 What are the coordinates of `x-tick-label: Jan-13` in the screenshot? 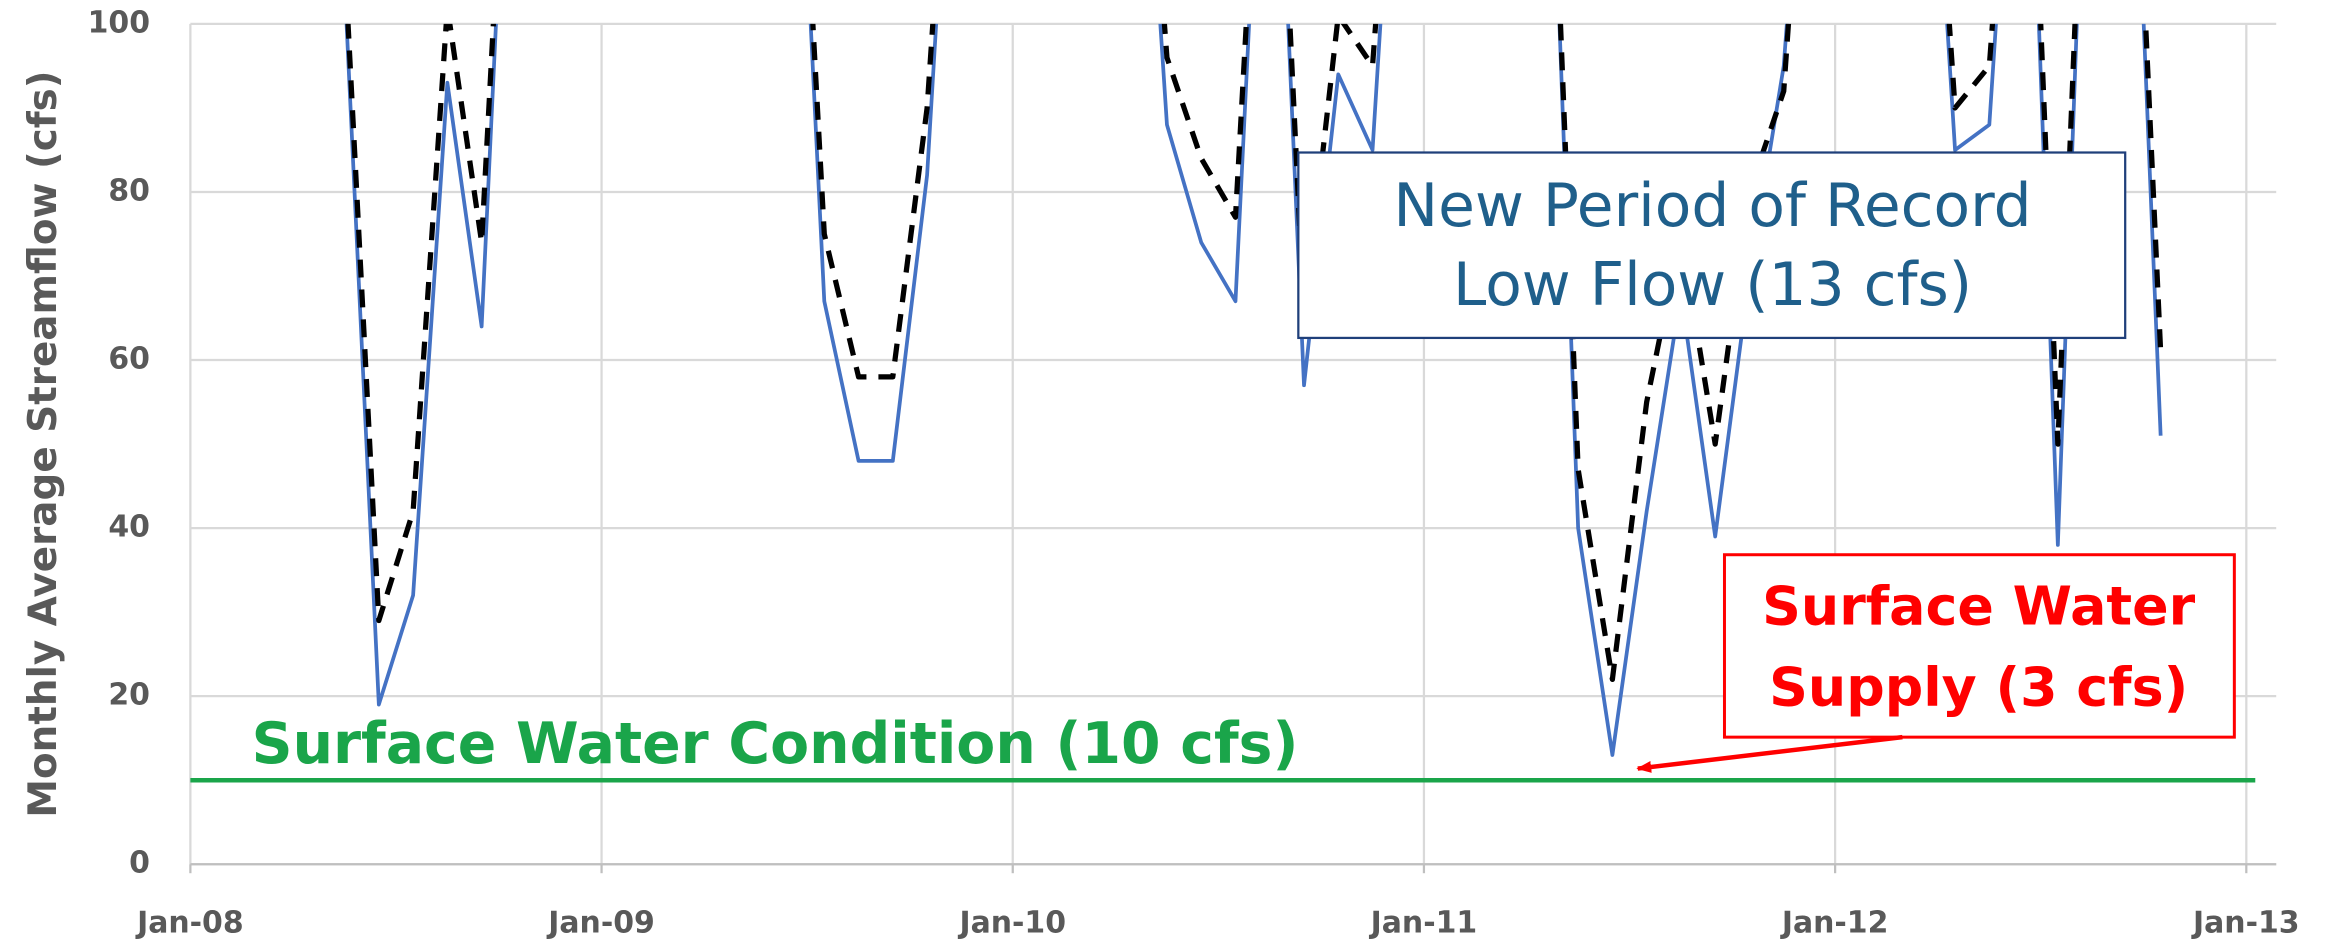 It's located at (2245, 922).